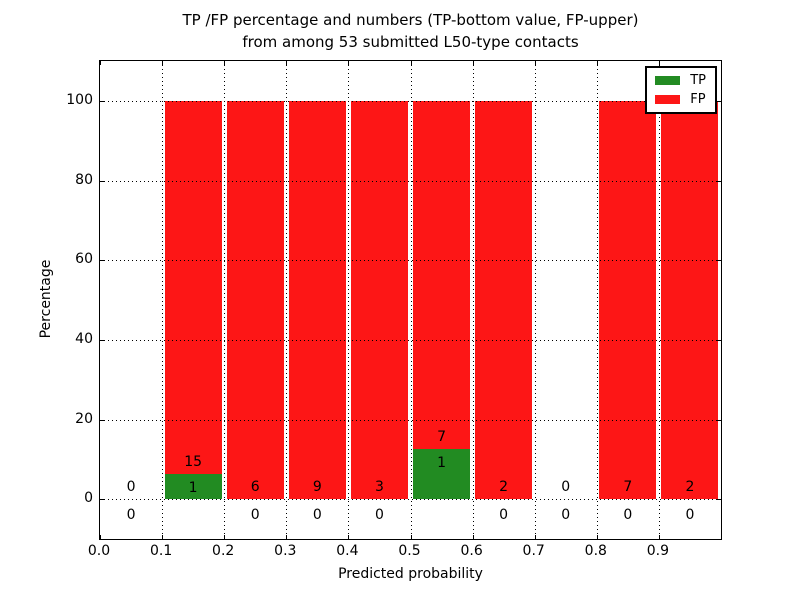 The image size is (800, 600). Describe the element at coordinates (658, 551) in the screenshot. I see `x-tick-label: 0.9` at that location.